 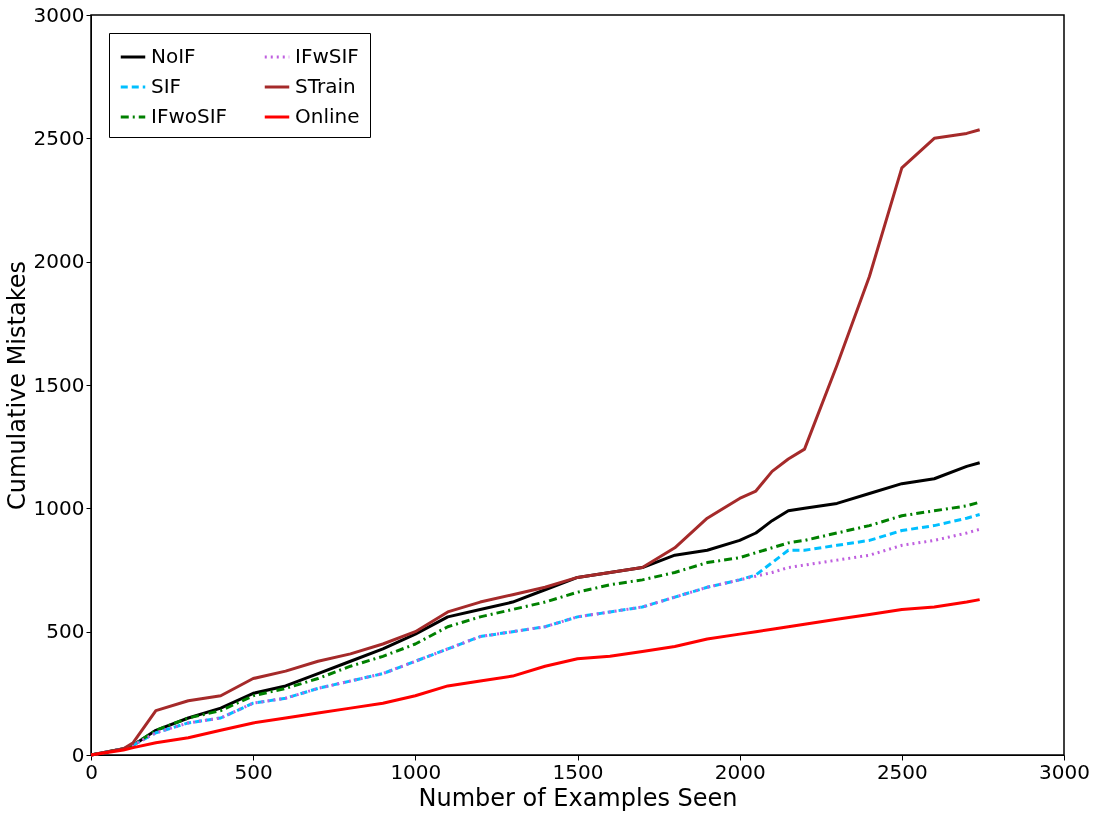 I want to click on x-tick-label: 2000, so click(x=740, y=771).